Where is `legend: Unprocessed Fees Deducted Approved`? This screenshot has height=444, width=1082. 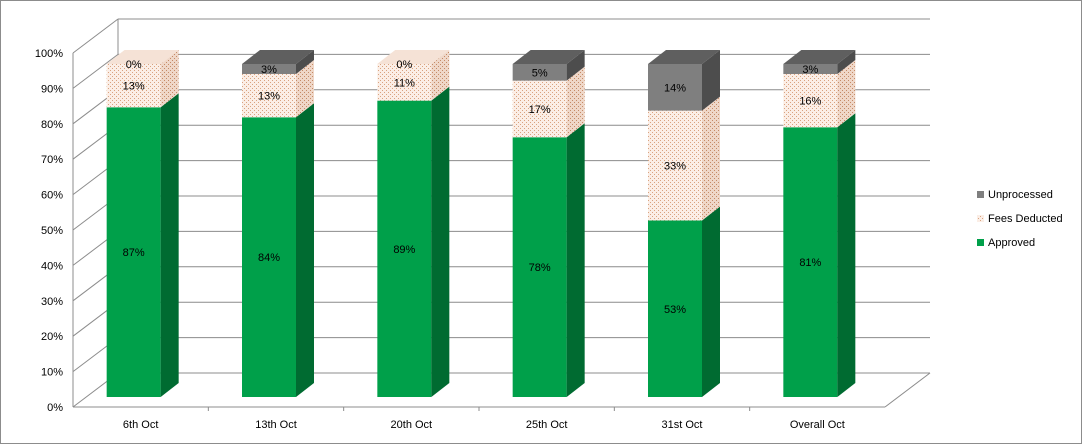 legend: Unprocessed Fees Deducted Approved is located at coordinates (1020, 219).